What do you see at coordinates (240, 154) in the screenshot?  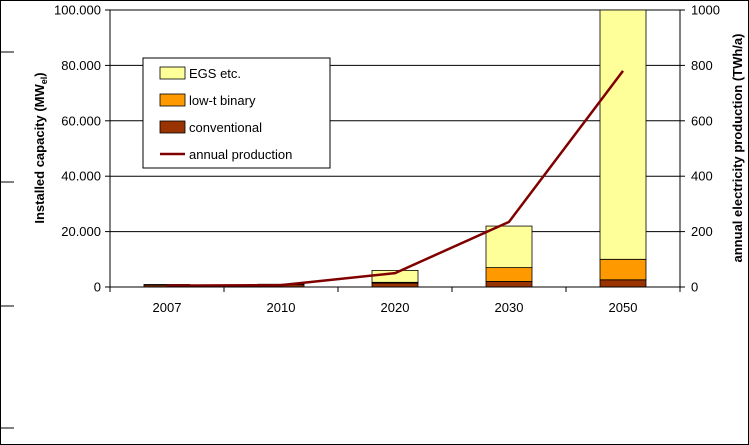 I see `legend-label-annual-production: annual production` at bounding box center [240, 154].